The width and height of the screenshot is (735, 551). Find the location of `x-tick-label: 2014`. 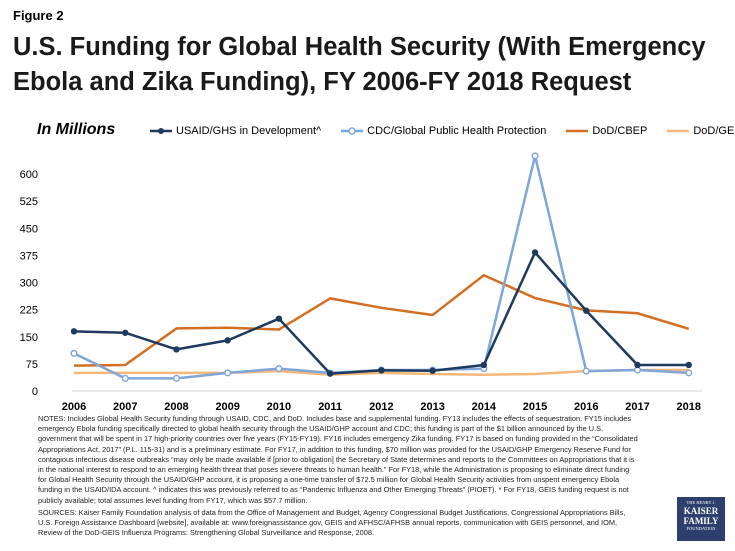

x-tick-label: 2014 is located at coordinates (484, 407).